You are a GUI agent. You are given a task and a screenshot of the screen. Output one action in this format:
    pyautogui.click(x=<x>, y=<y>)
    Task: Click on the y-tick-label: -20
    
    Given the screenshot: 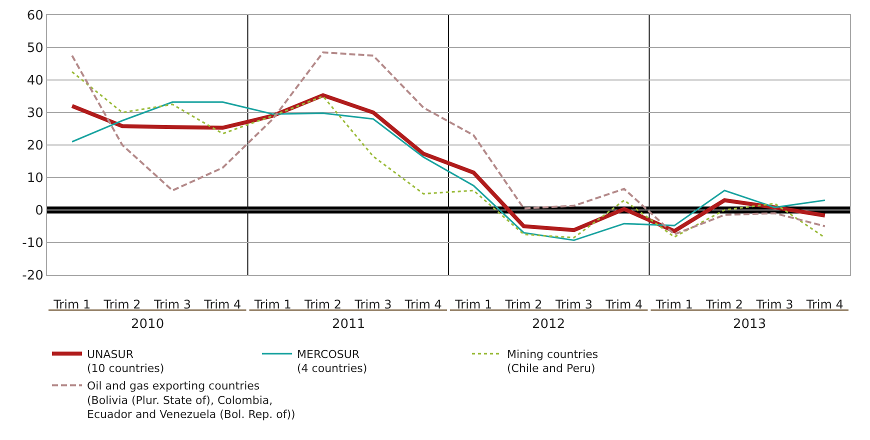 What is the action you would take?
    pyautogui.click(x=33, y=276)
    